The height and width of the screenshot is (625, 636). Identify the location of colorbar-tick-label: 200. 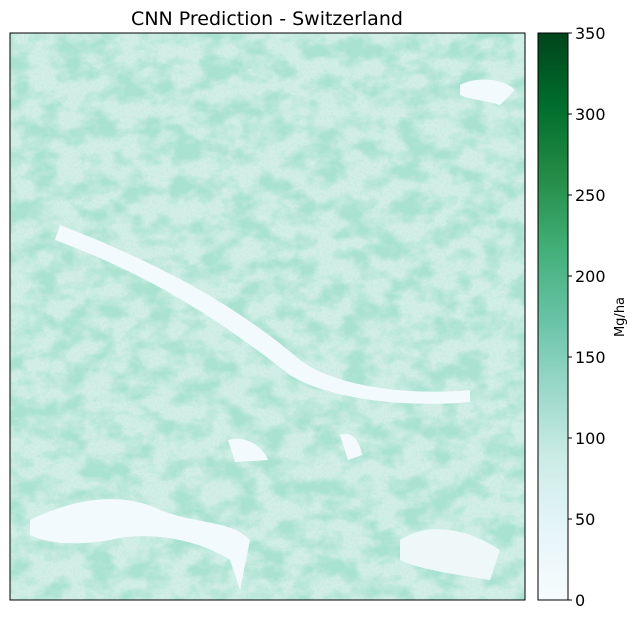
(590, 276).